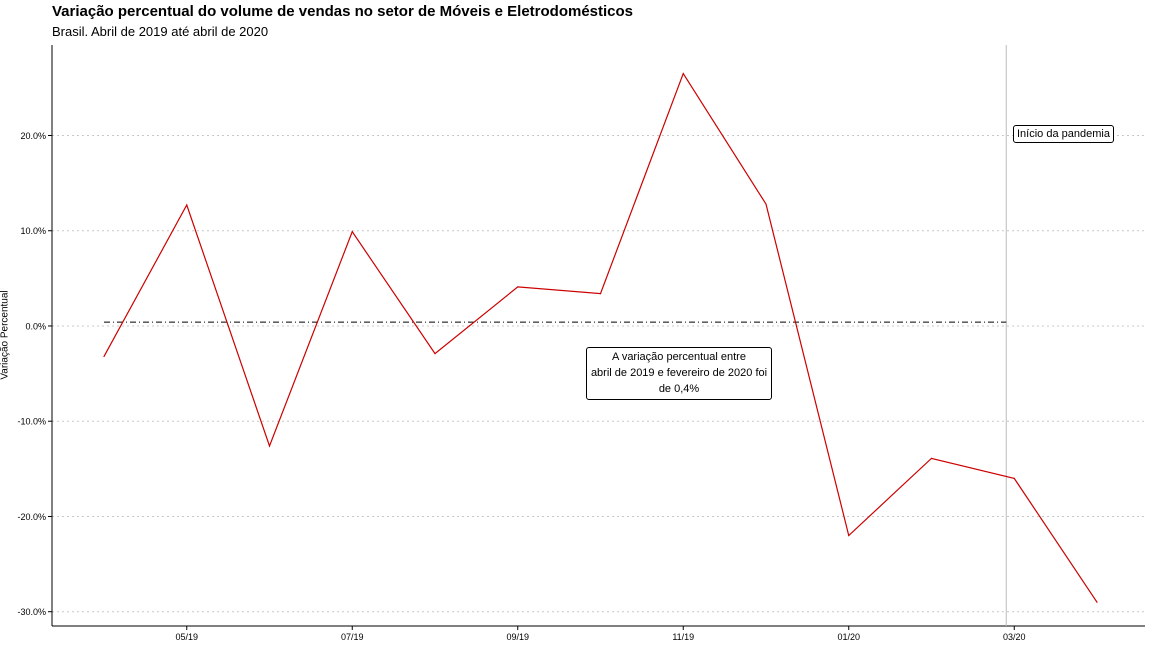  Describe the element at coordinates (679, 357) in the screenshot. I see `variation-note-line-1: A variação percentual entre` at that location.